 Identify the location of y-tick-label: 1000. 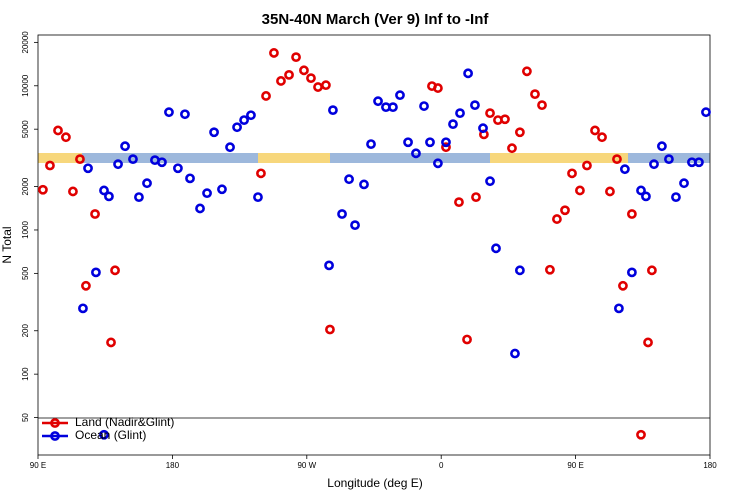
(25, 230).